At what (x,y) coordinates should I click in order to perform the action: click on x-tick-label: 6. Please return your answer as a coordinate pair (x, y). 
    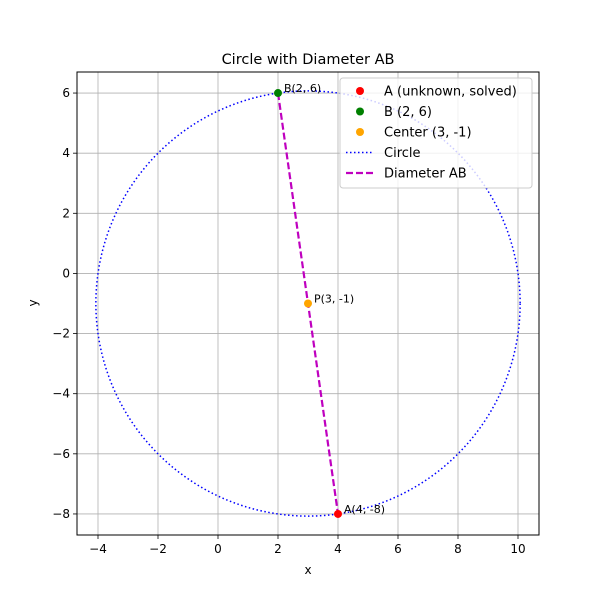
    Looking at the image, I should click on (398, 549).